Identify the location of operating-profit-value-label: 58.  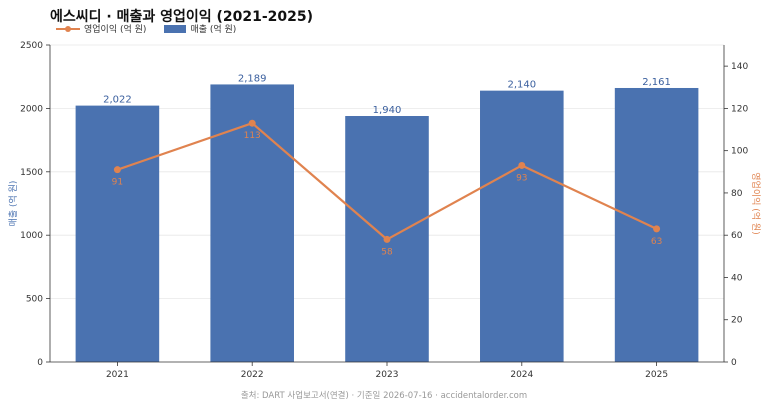
(387, 252).